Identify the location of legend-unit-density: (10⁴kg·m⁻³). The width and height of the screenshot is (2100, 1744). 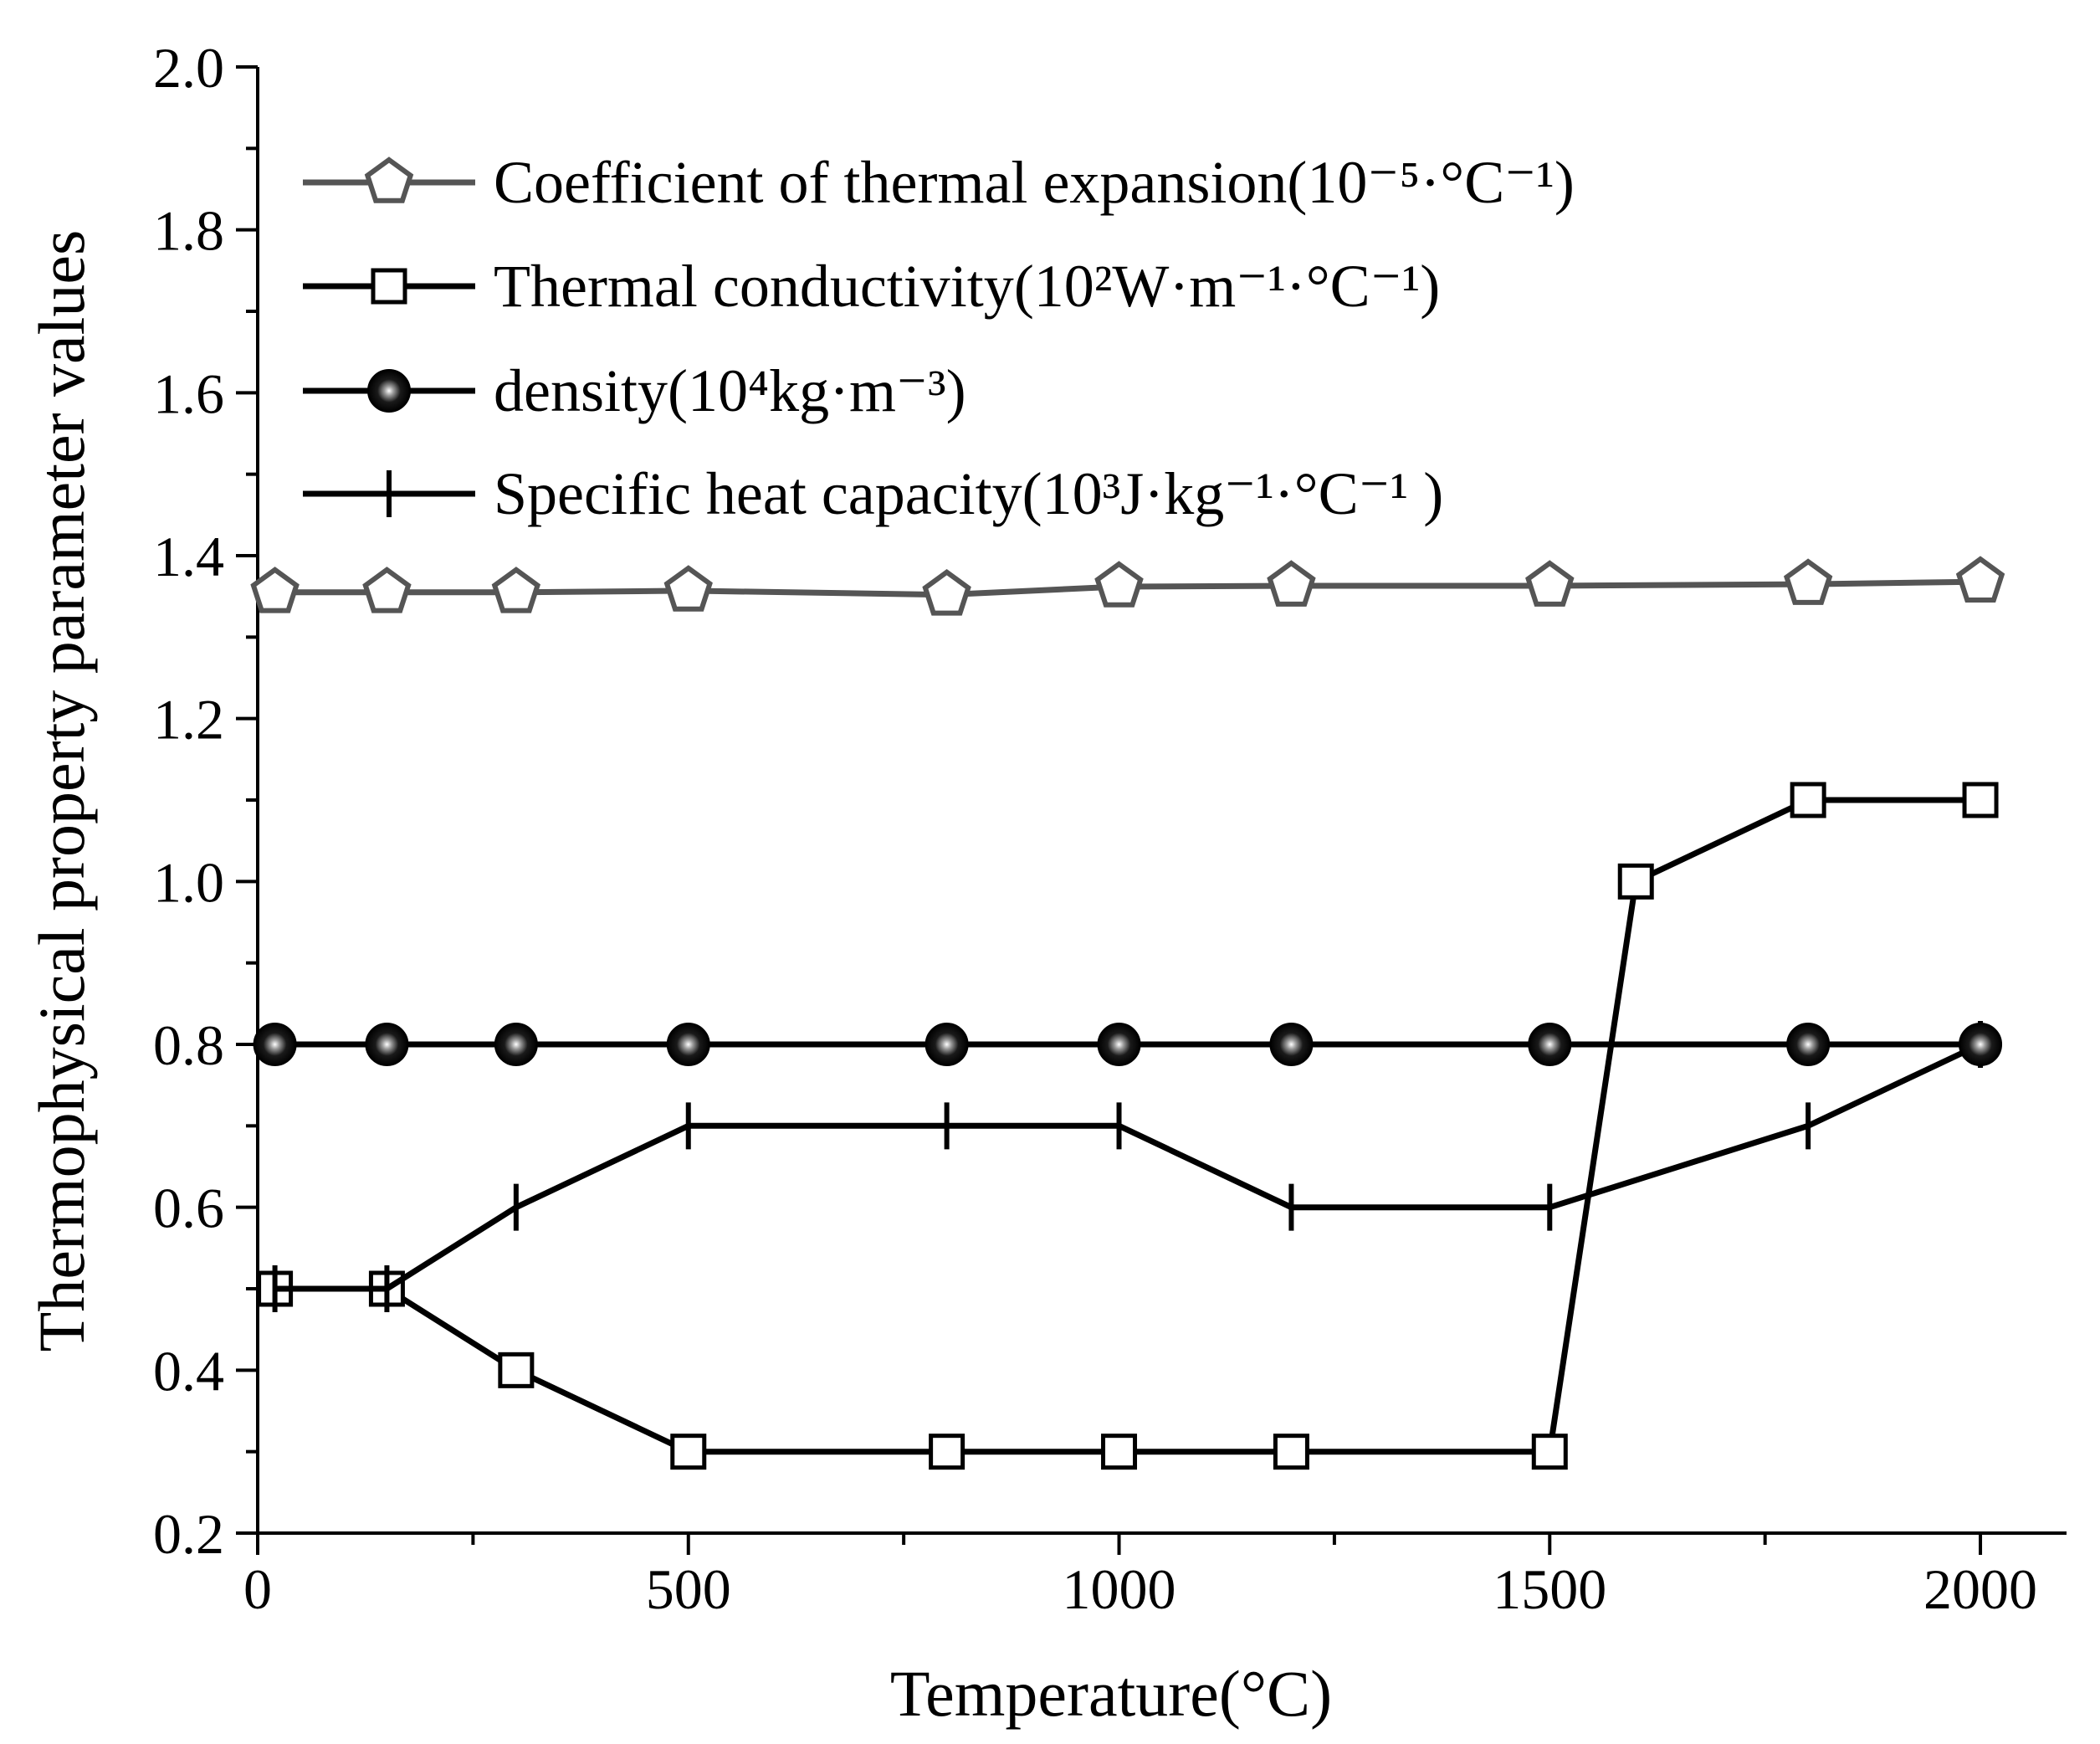
(817, 391).